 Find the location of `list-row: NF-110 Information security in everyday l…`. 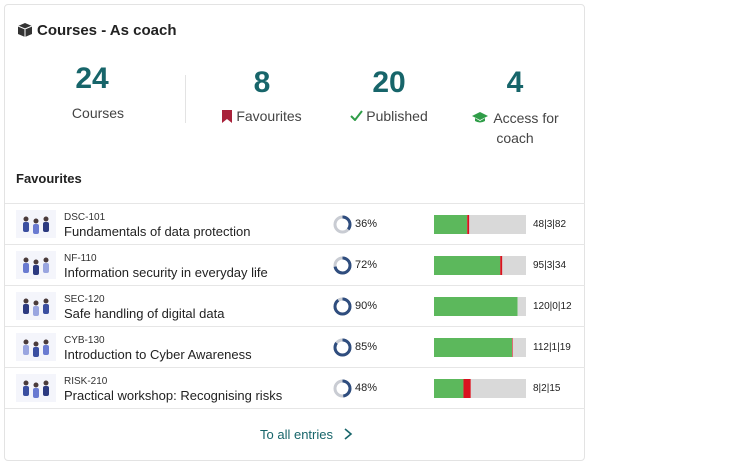

list-row: NF-110 Information security in everyday l… is located at coordinates (295, 265).